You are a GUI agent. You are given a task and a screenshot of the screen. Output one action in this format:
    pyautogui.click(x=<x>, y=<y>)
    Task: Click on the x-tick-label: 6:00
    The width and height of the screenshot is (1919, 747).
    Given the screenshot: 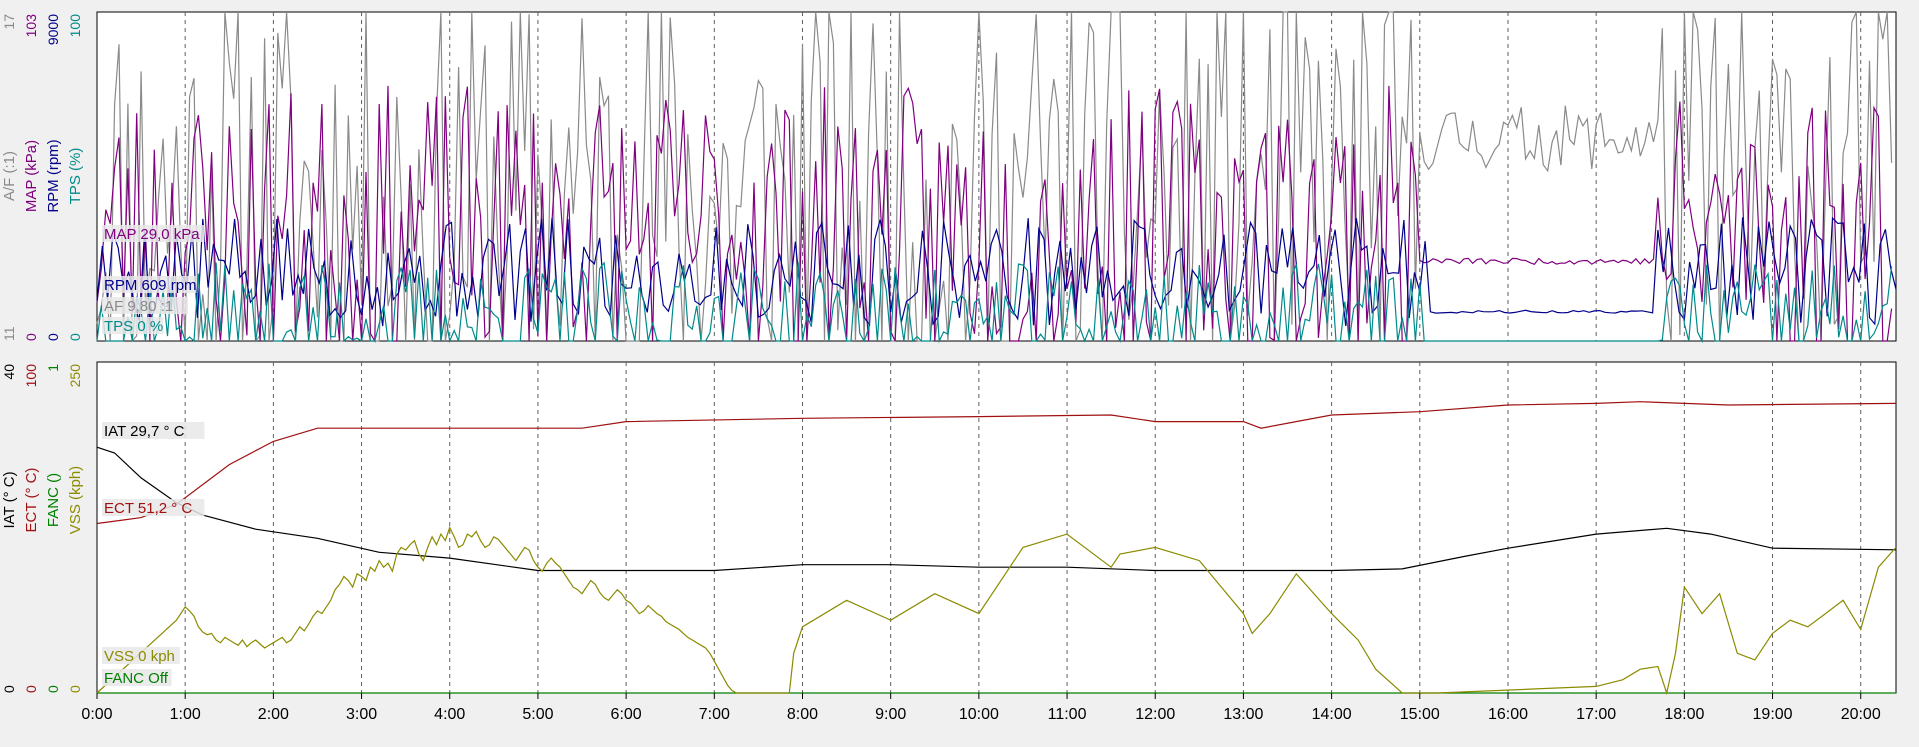 What is the action you would take?
    pyautogui.click(x=626, y=714)
    